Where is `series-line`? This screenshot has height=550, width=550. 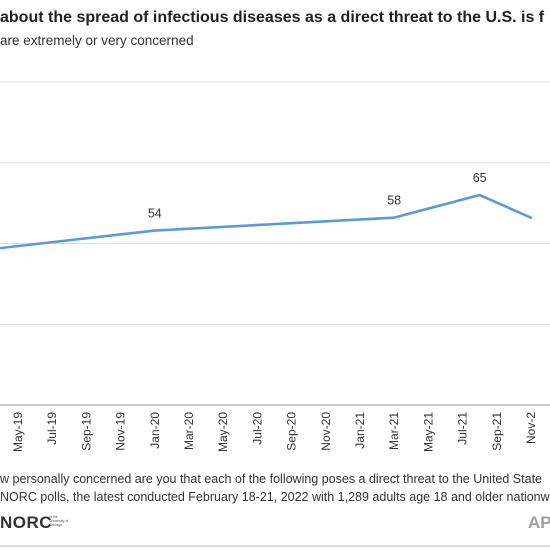
series-line is located at coordinates (266, 221).